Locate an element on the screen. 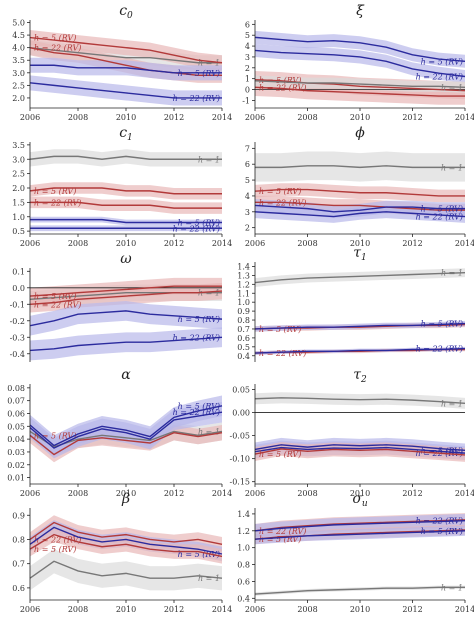 The height and width of the screenshot is (618, 474). y-tick-label: 4.5 is located at coordinates (18, 35).